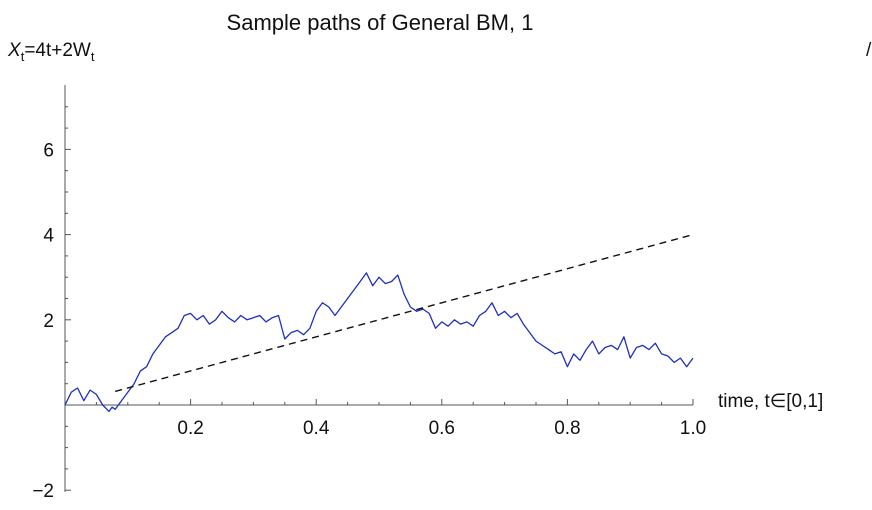  I want to click on x-tick-label: 0.6, so click(442, 428).